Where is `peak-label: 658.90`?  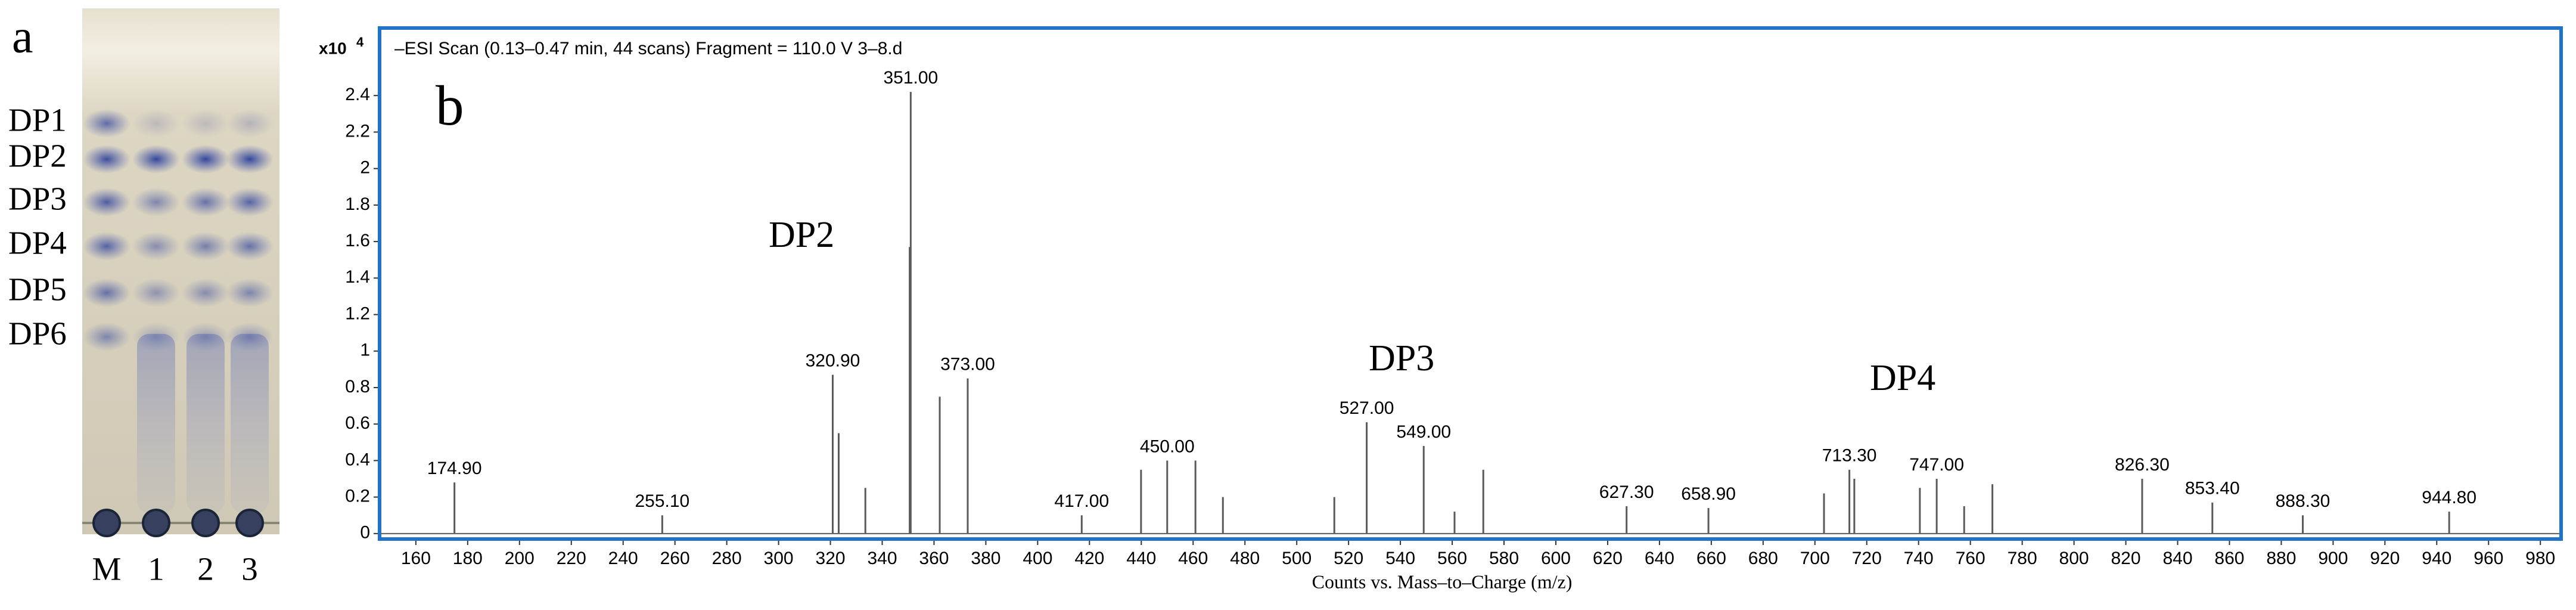
peak-label: 658.90 is located at coordinates (1708, 494).